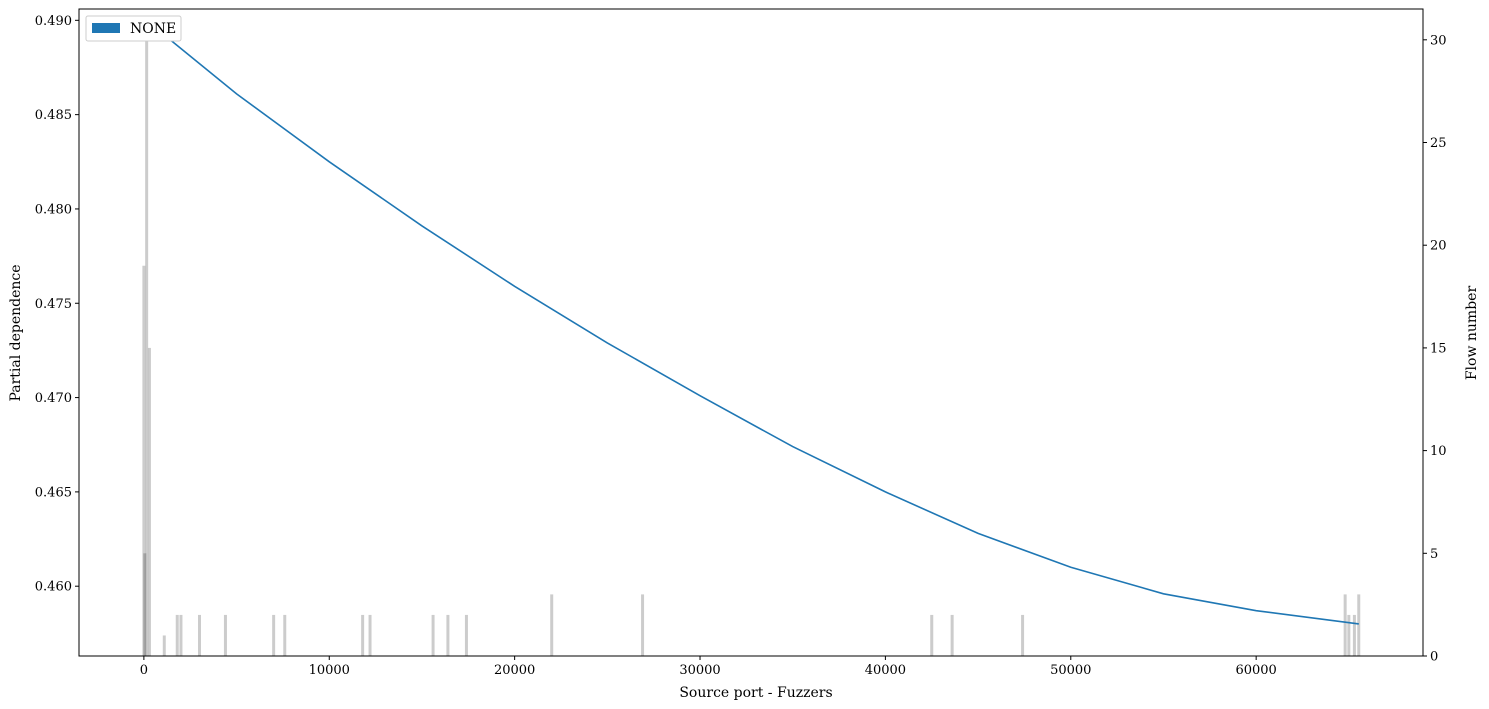 This screenshot has height=709, width=1489. What do you see at coordinates (885, 670) in the screenshot?
I see `x-tick-label: 40000` at bounding box center [885, 670].